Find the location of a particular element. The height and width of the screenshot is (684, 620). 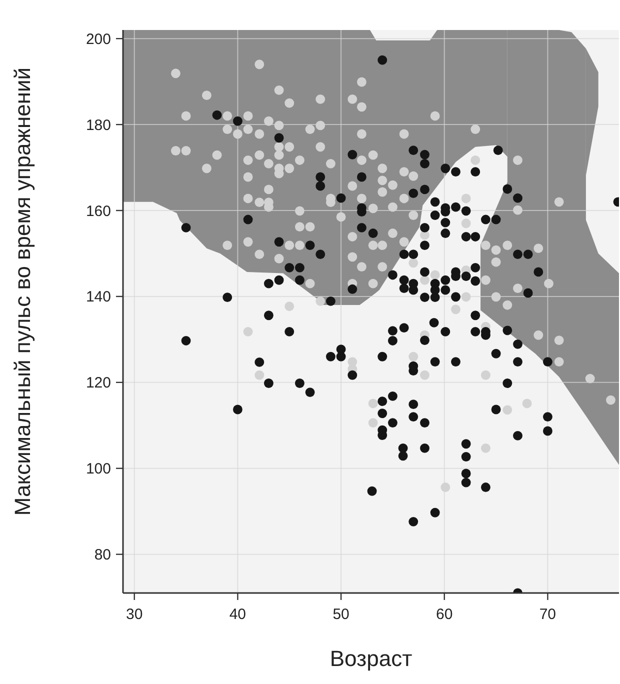

y-tick-label: 200 is located at coordinates (98, 39).